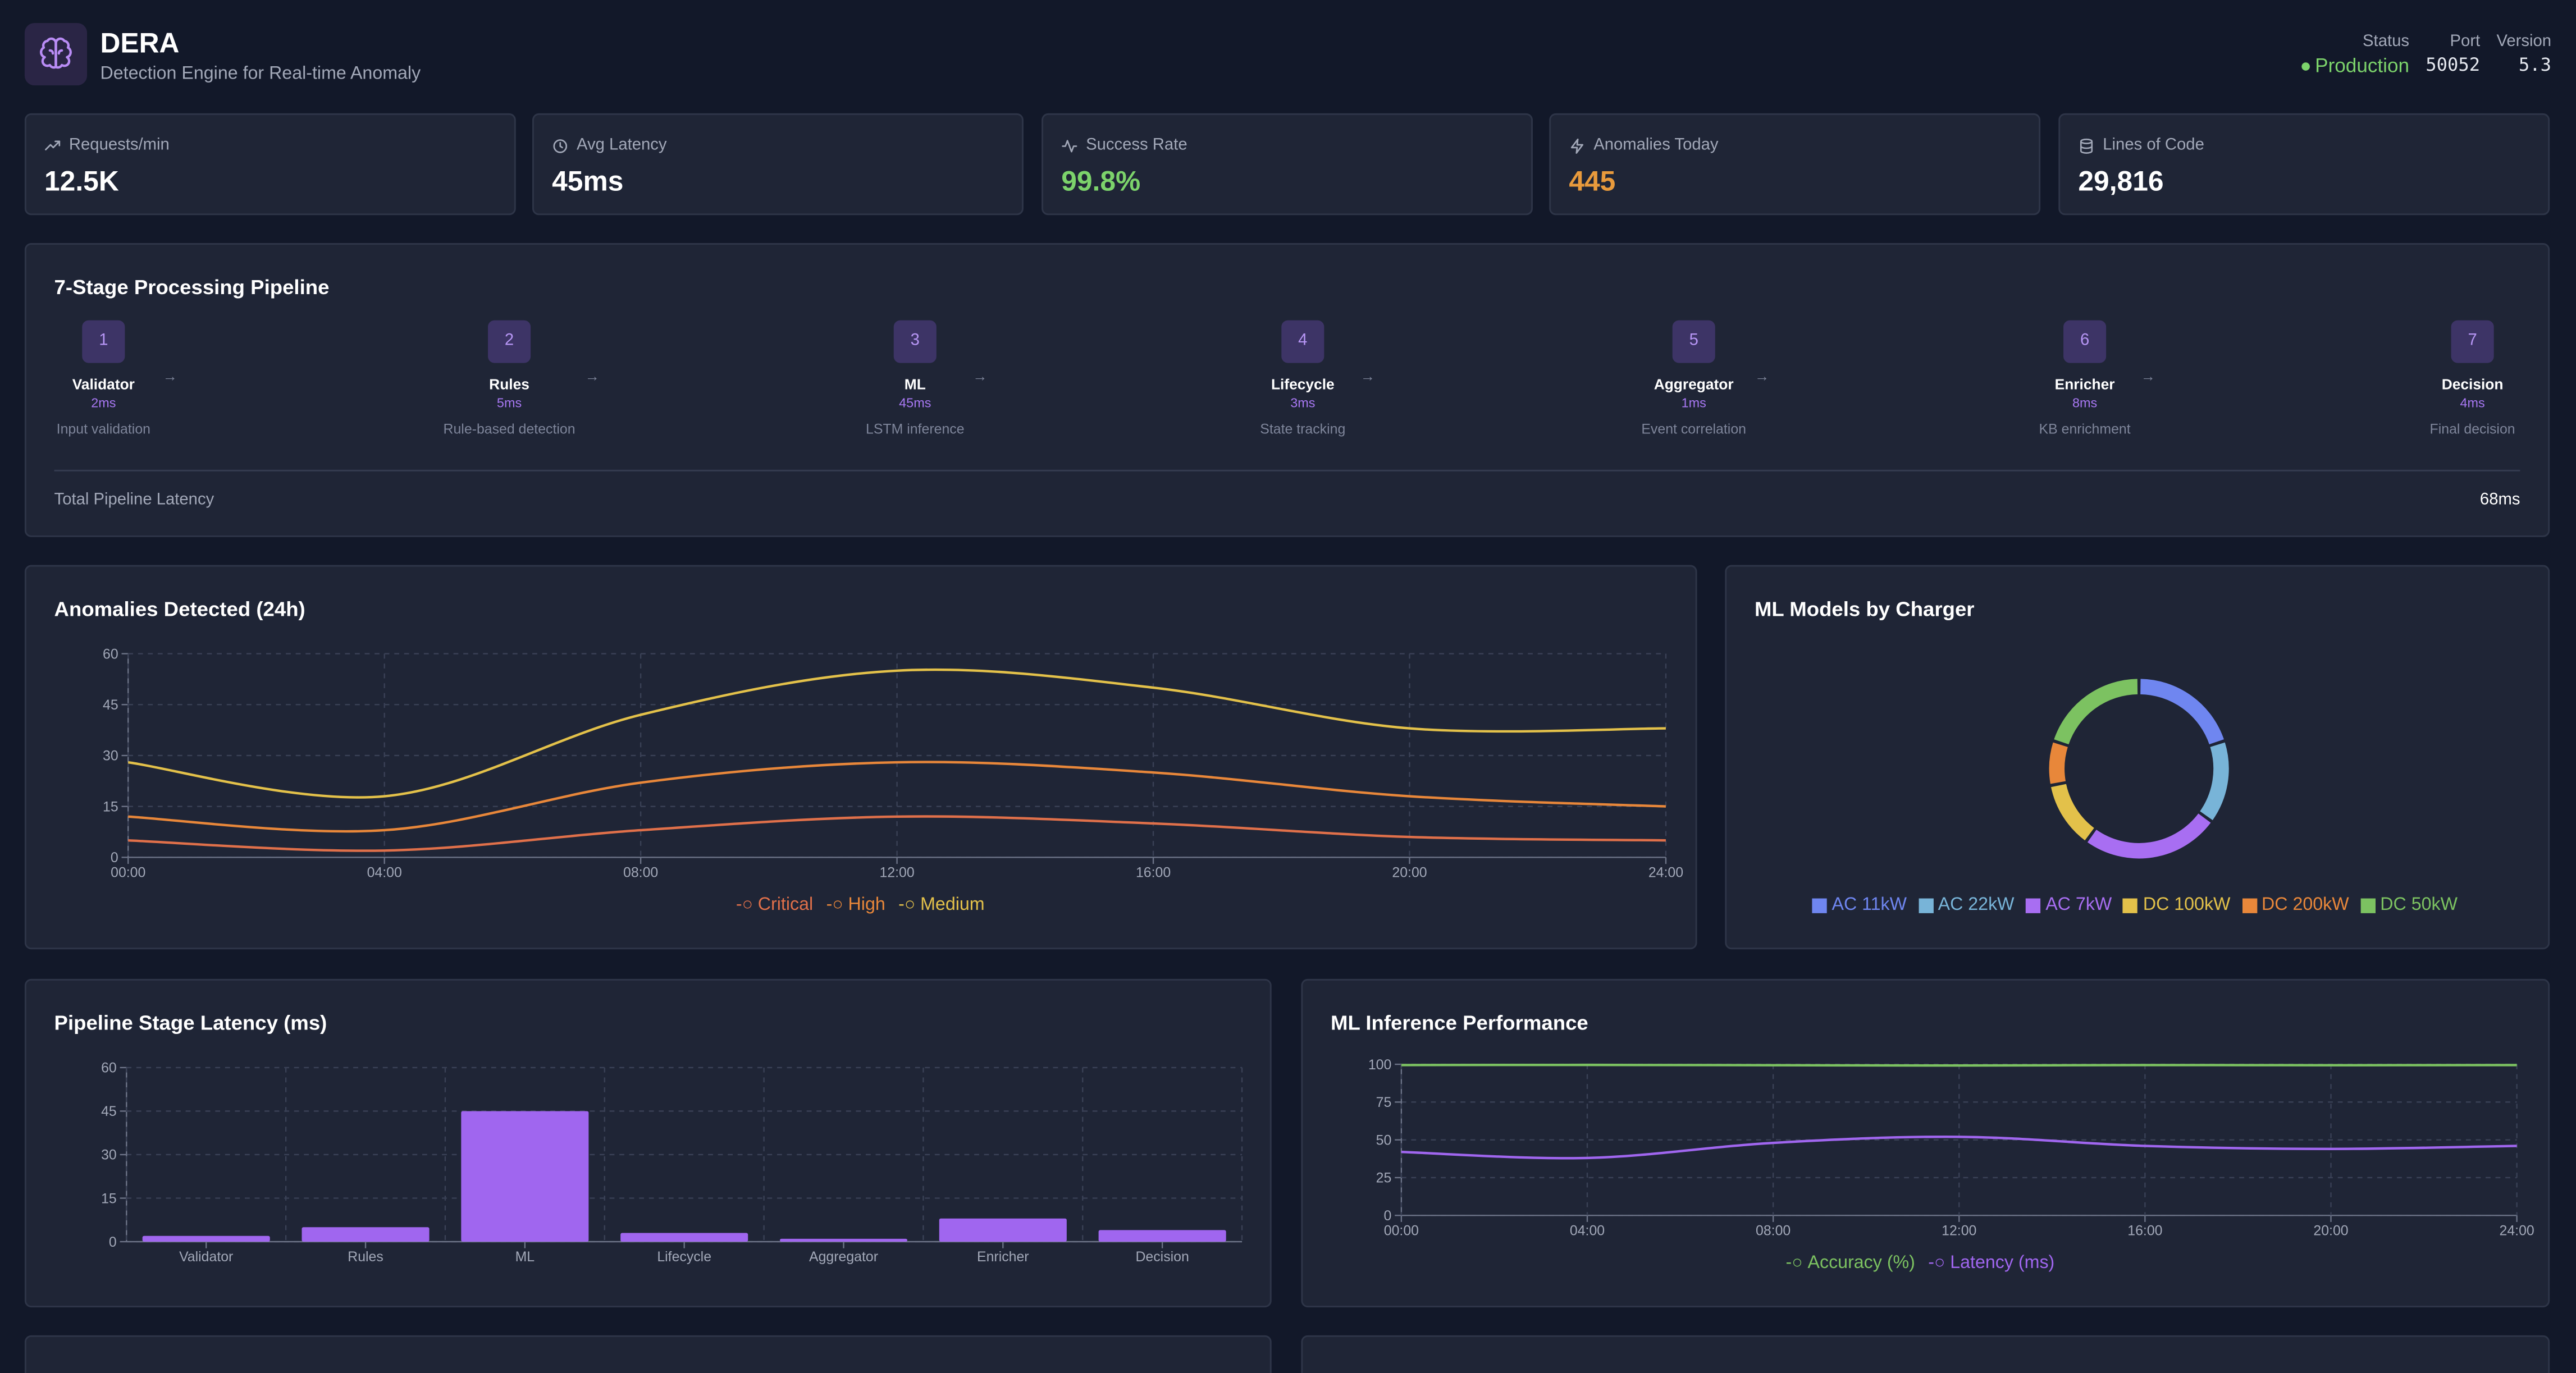  Describe the element at coordinates (1959, 1230) in the screenshot. I see `x-tick-label: 12:00` at that location.